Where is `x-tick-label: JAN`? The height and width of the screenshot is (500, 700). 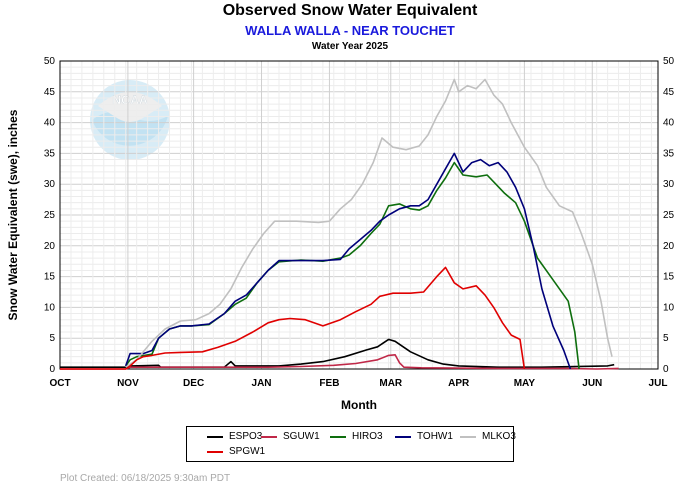
x-tick-label: JAN is located at coordinates (262, 383).